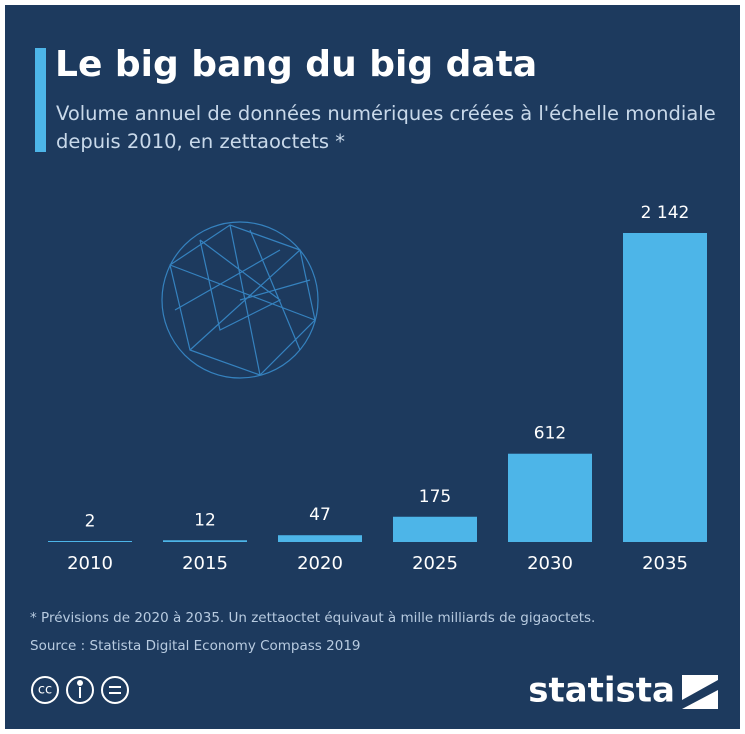 This screenshot has width=745, height=734. I want to click on value-label: 612, so click(550, 434).